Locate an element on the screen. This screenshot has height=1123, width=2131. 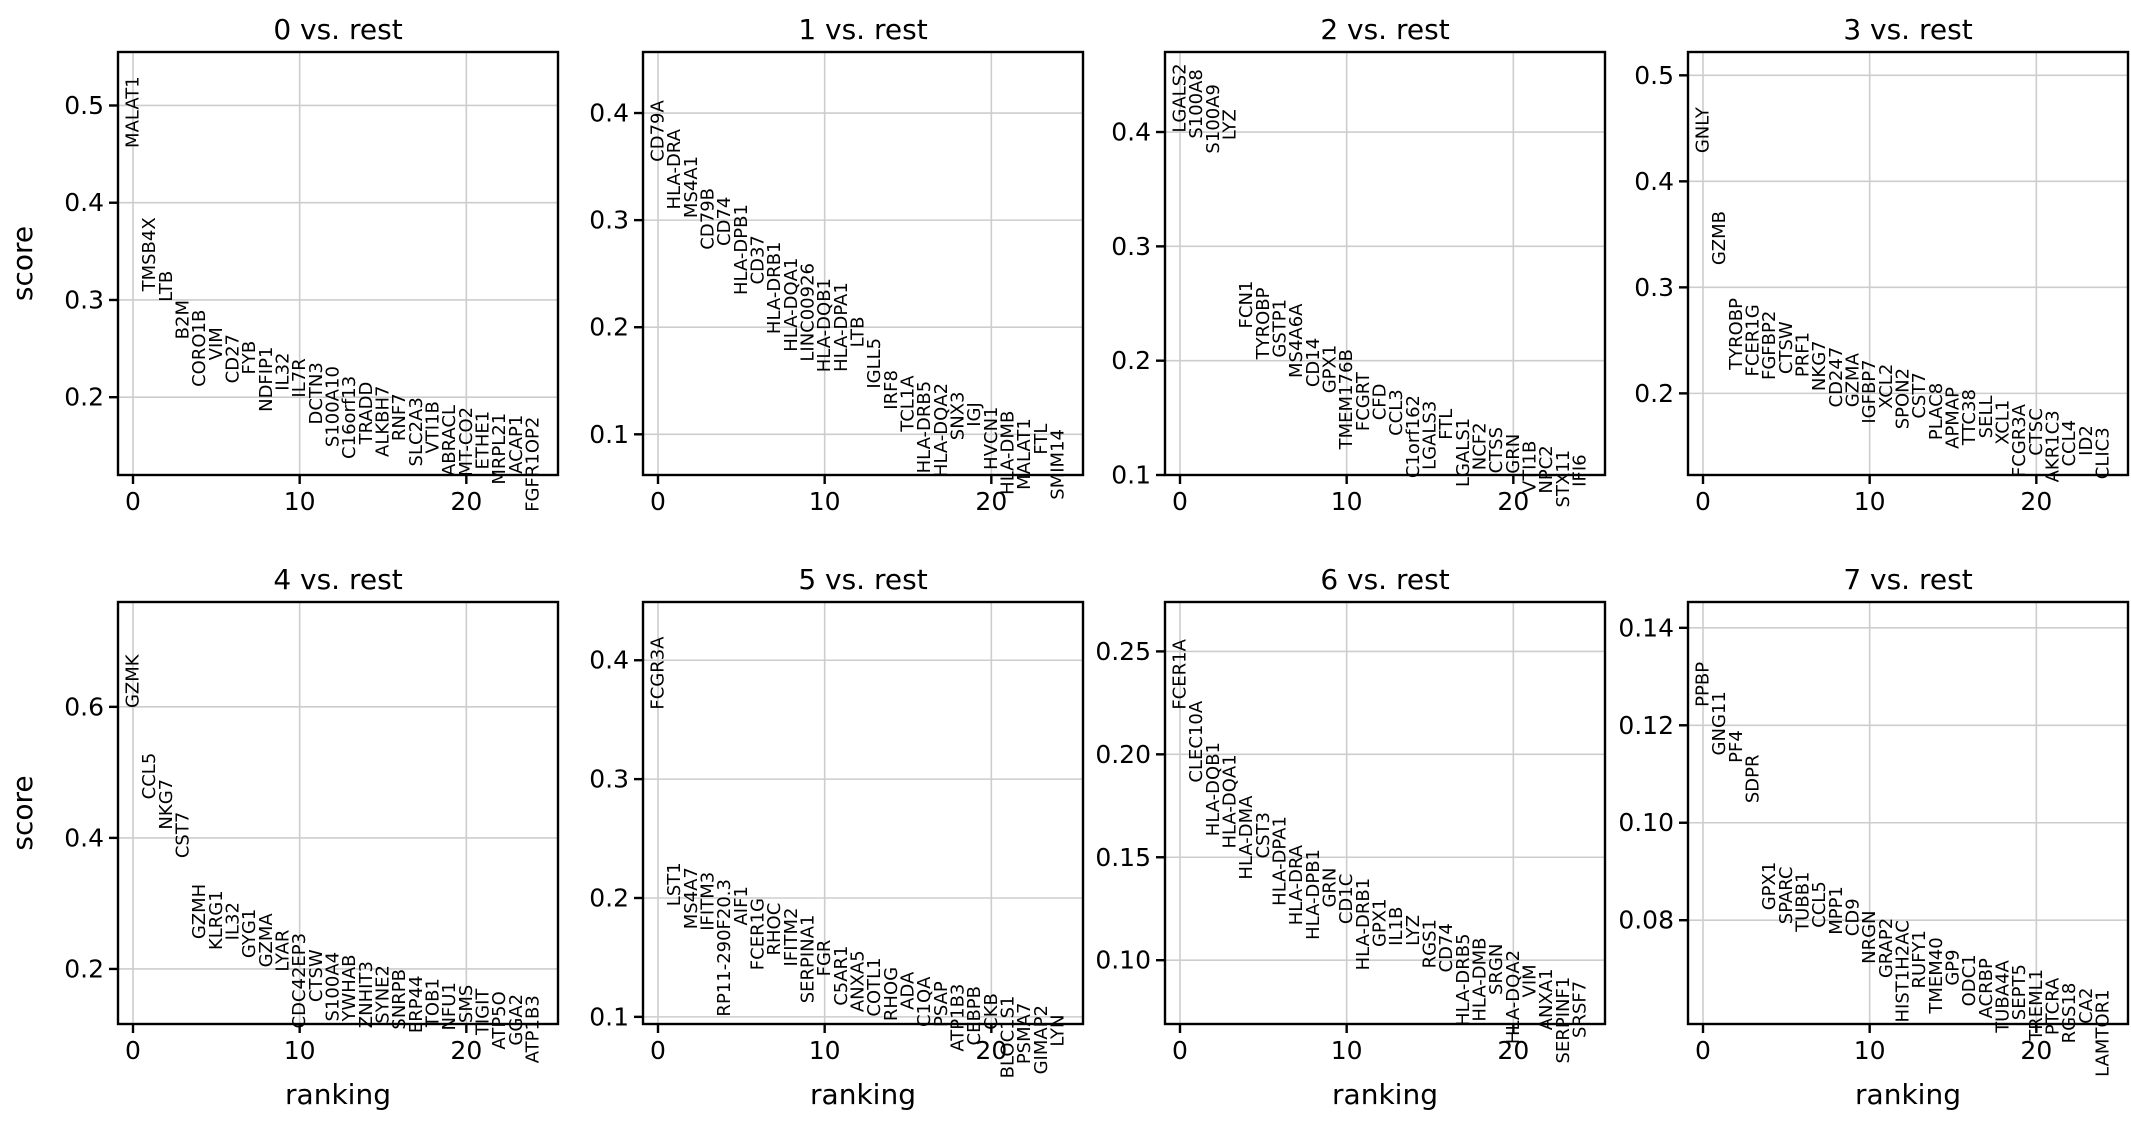
gene-label: CD79B is located at coordinates (708, 219).